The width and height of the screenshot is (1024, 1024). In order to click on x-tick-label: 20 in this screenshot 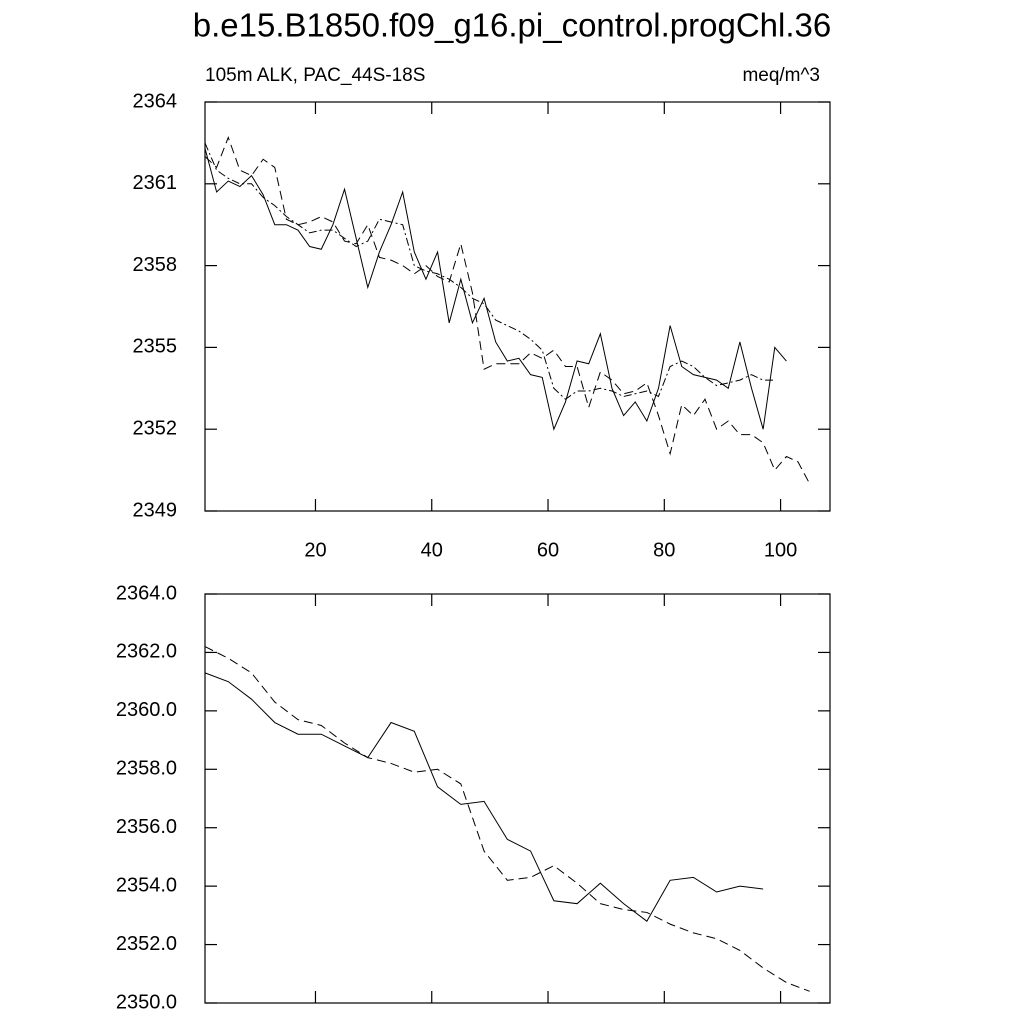, I will do `click(315, 550)`.